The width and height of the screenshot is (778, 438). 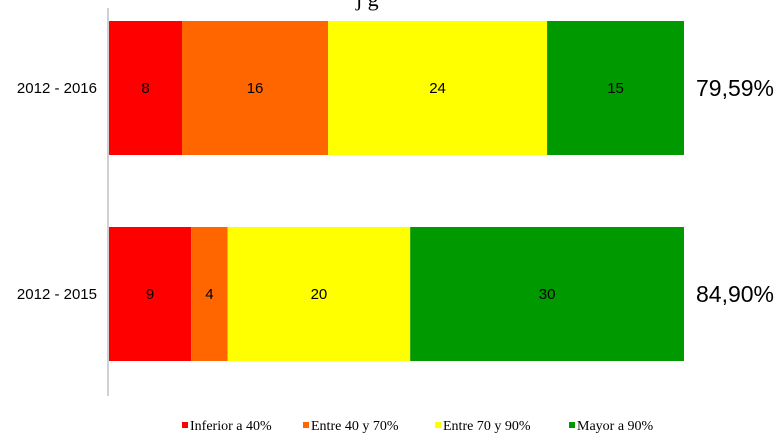 I want to click on bar-inferior-a-40-2012-2015, so click(x=150, y=294).